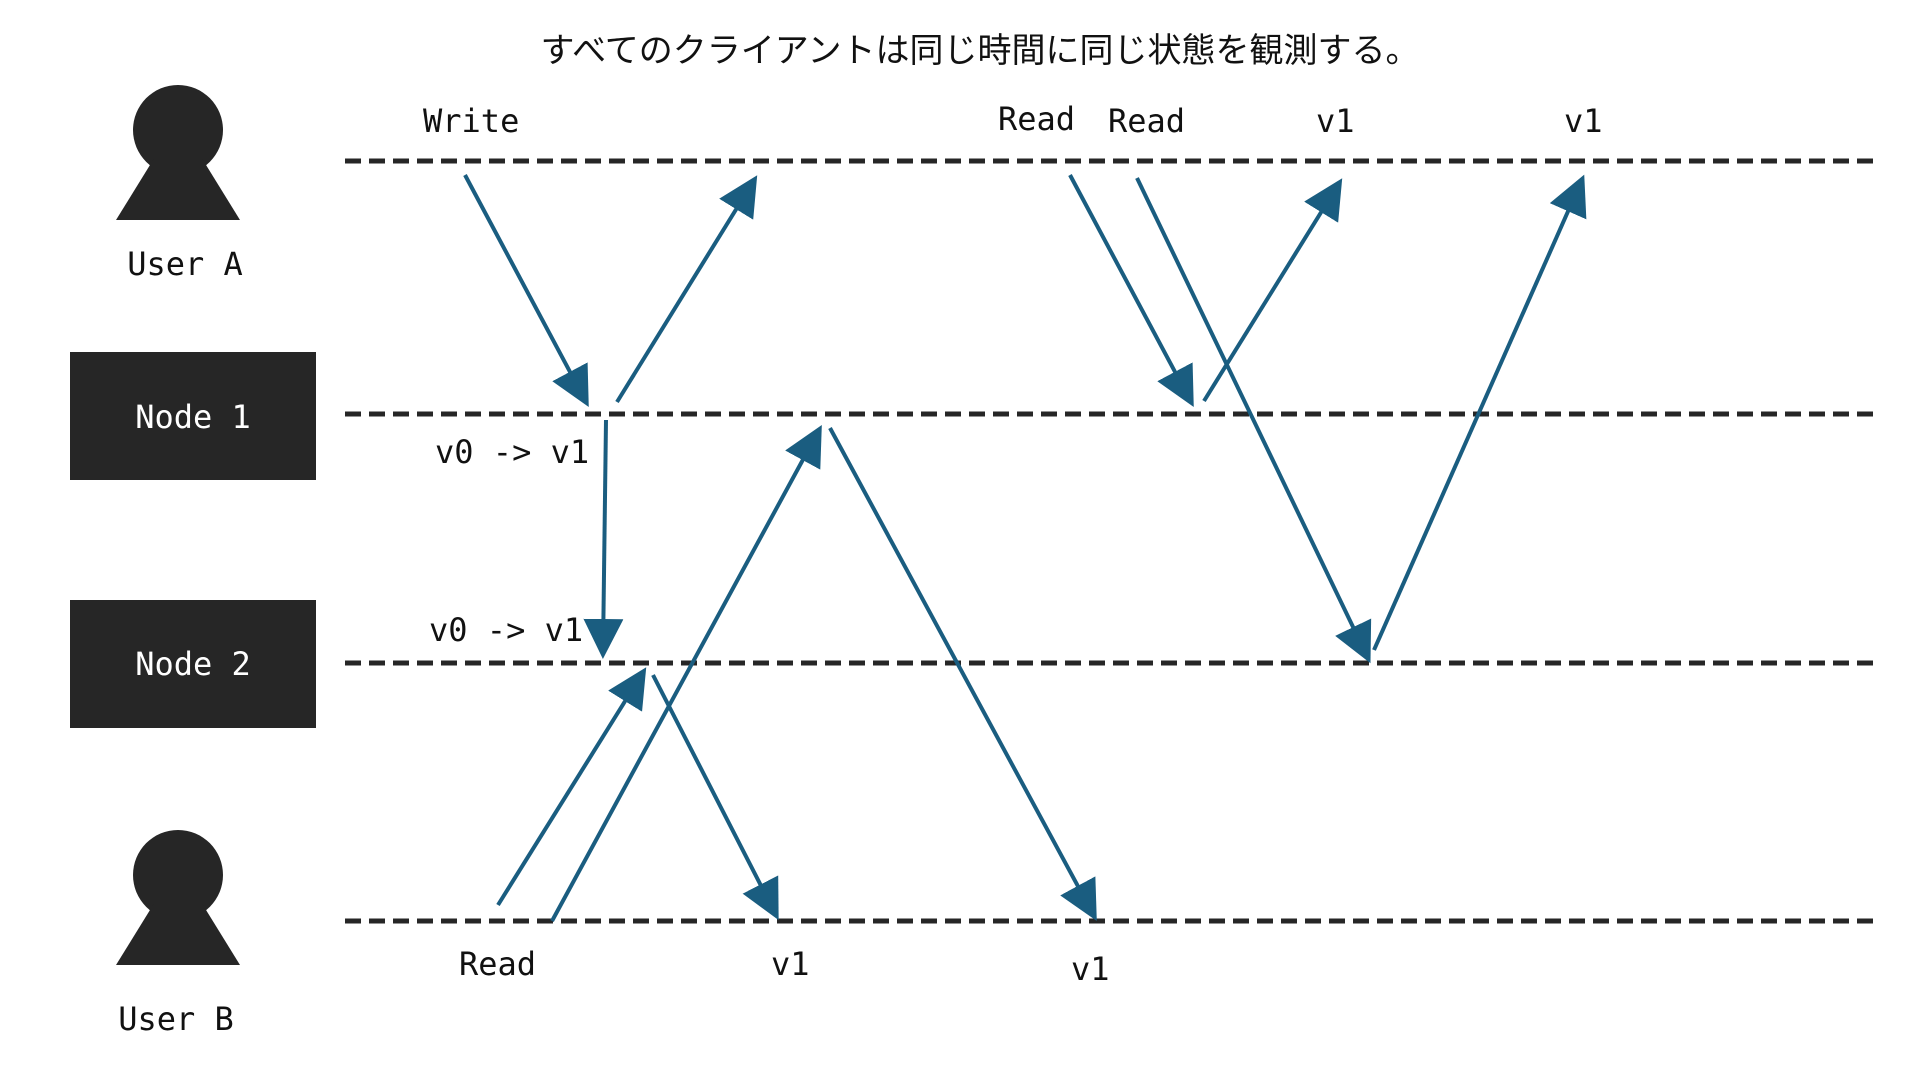 Image resolution: width=1920 pixels, height=1080 pixels. I want to click on node-1: Node 1, so click(193, 416).